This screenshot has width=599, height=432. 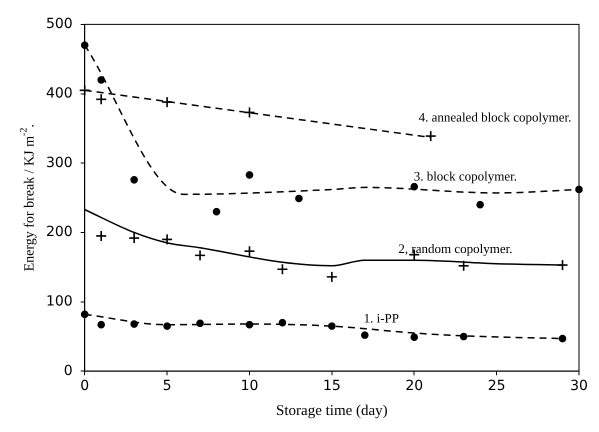 What do you see at coordinates (59, 24) in the screenshot?
I see `y-tick-label: 500` at bounding box center [59, 24].